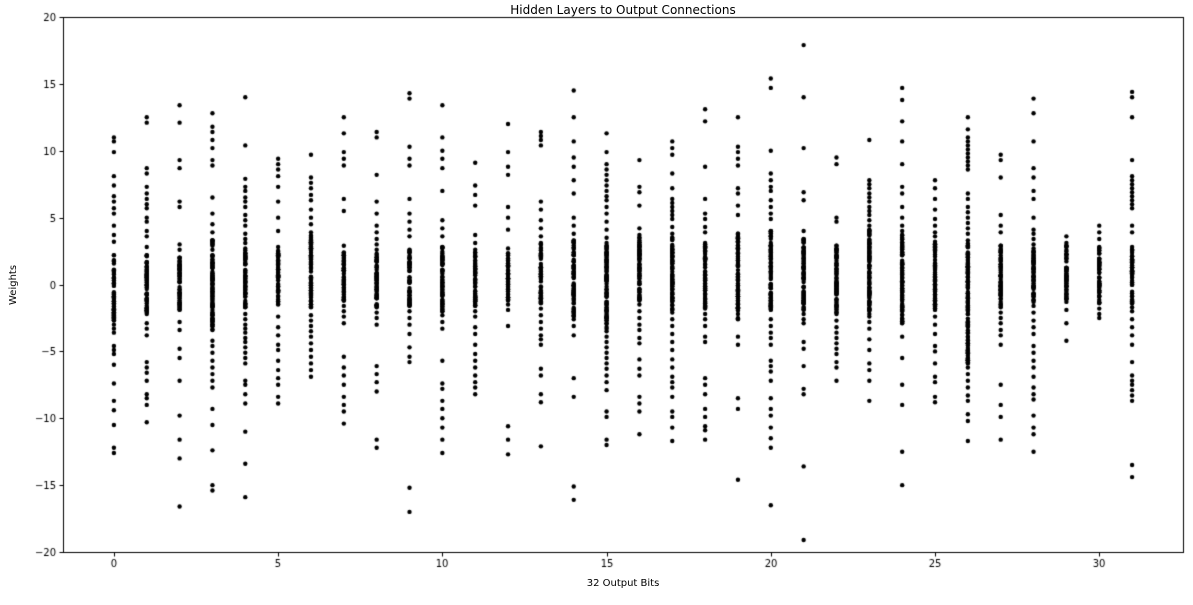 The image size is (1193, 605). What do you see at coordinates (13, 285) in the screenshot?
I see `y-axis-label: Weights` at bounding box center [13, 285].